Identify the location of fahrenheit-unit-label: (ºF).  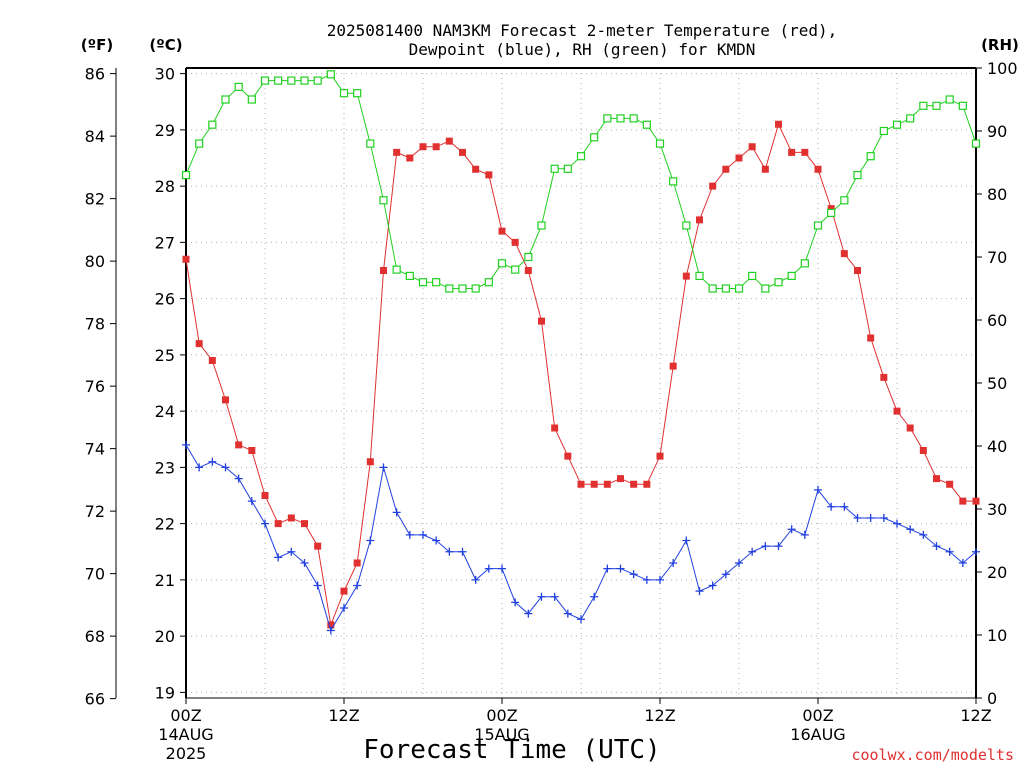
(97, 45).